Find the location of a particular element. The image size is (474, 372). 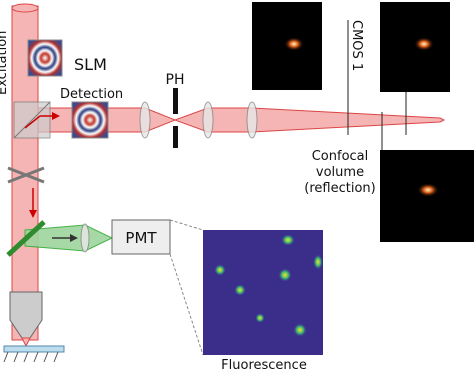

pinhole-label: PH is located at coordinates (175, 80).